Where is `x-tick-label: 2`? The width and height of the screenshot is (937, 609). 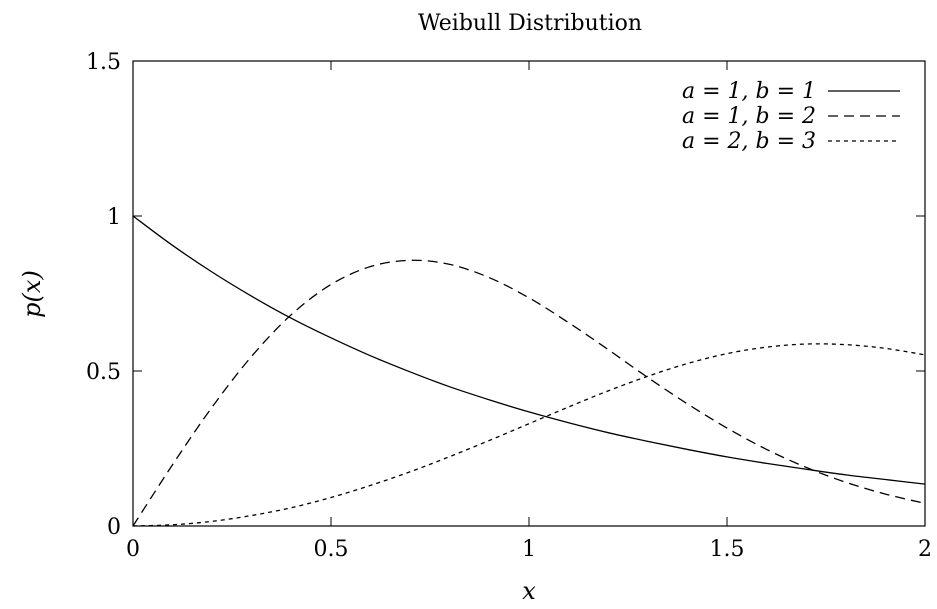 x-tick-label: 2 is located at coordinates (925, 549).